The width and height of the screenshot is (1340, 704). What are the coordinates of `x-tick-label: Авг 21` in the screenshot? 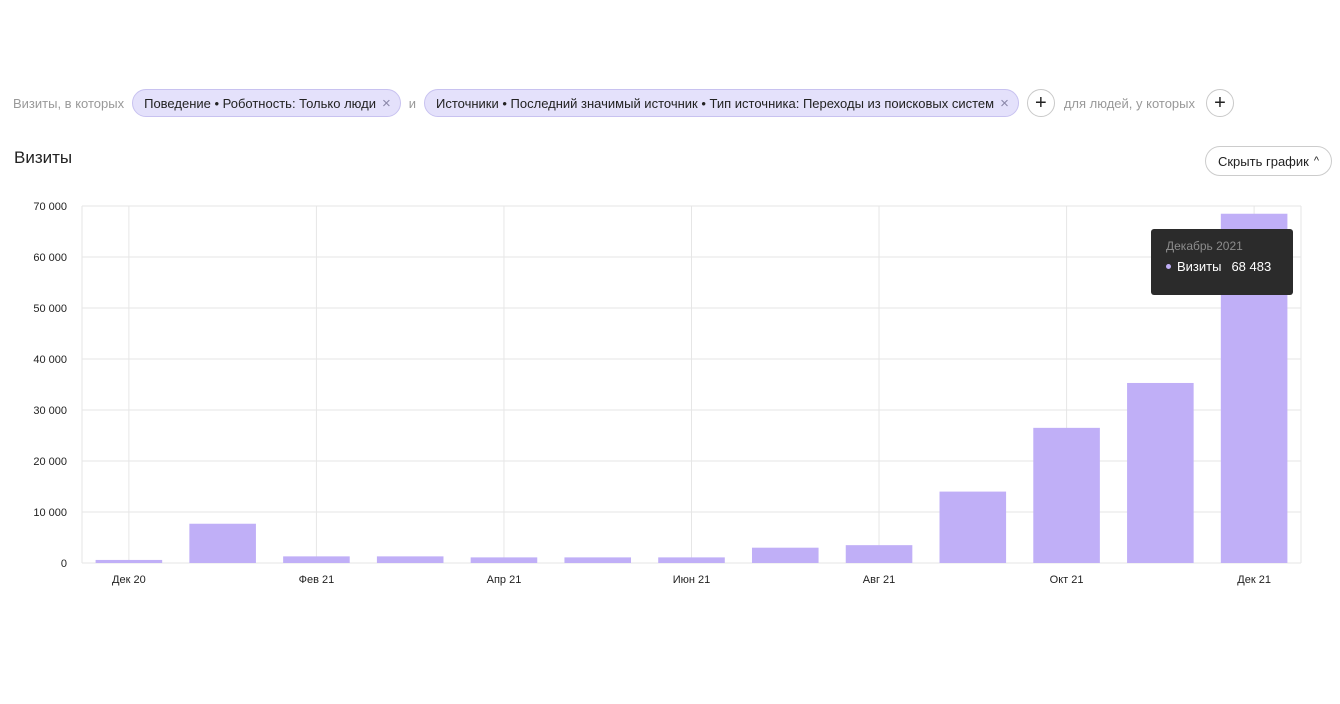 It's located at (879, 580).